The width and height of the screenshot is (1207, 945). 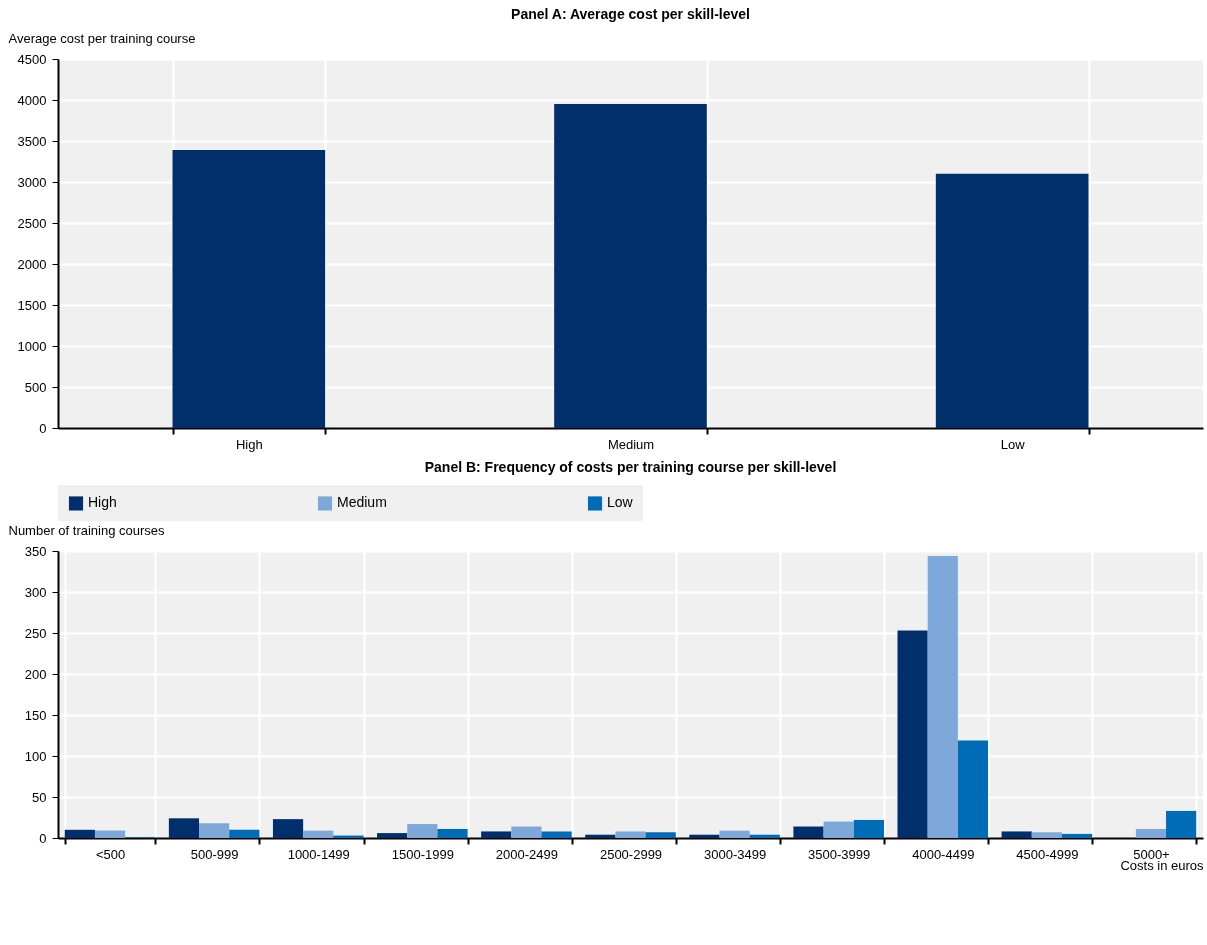 I want to click on y-tick-label: 500, so click(x=35, y=387).